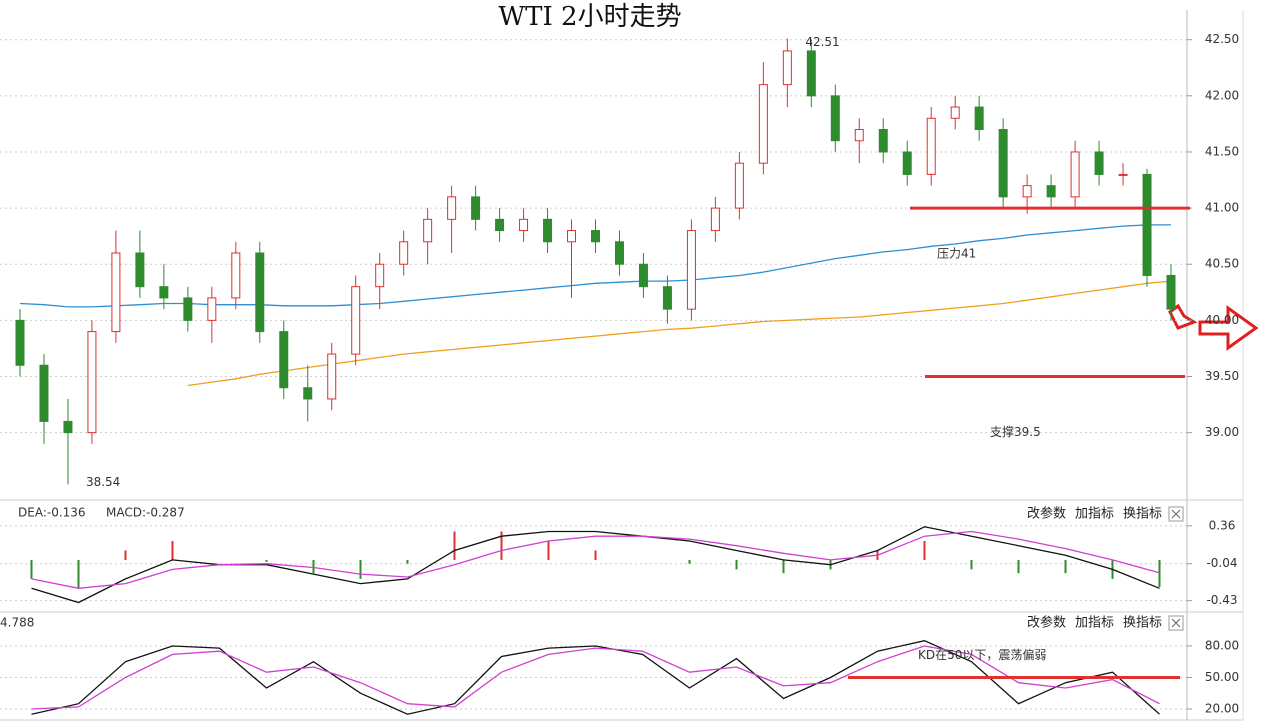 The height and width of the screenshot is (728, 1265). What do you see at coordinates (17, 623) in the screenshot?
I see `legend-text: 4.788` at bounding box center [17, 623].